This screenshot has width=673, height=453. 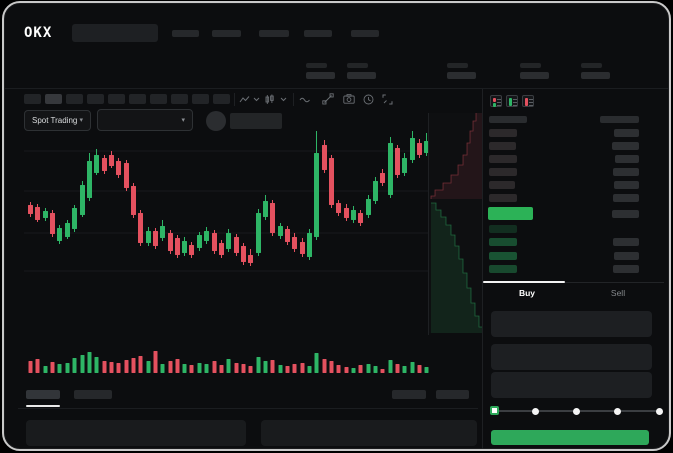 I want to click on book-bids-icon, so click(x=512, y=101).